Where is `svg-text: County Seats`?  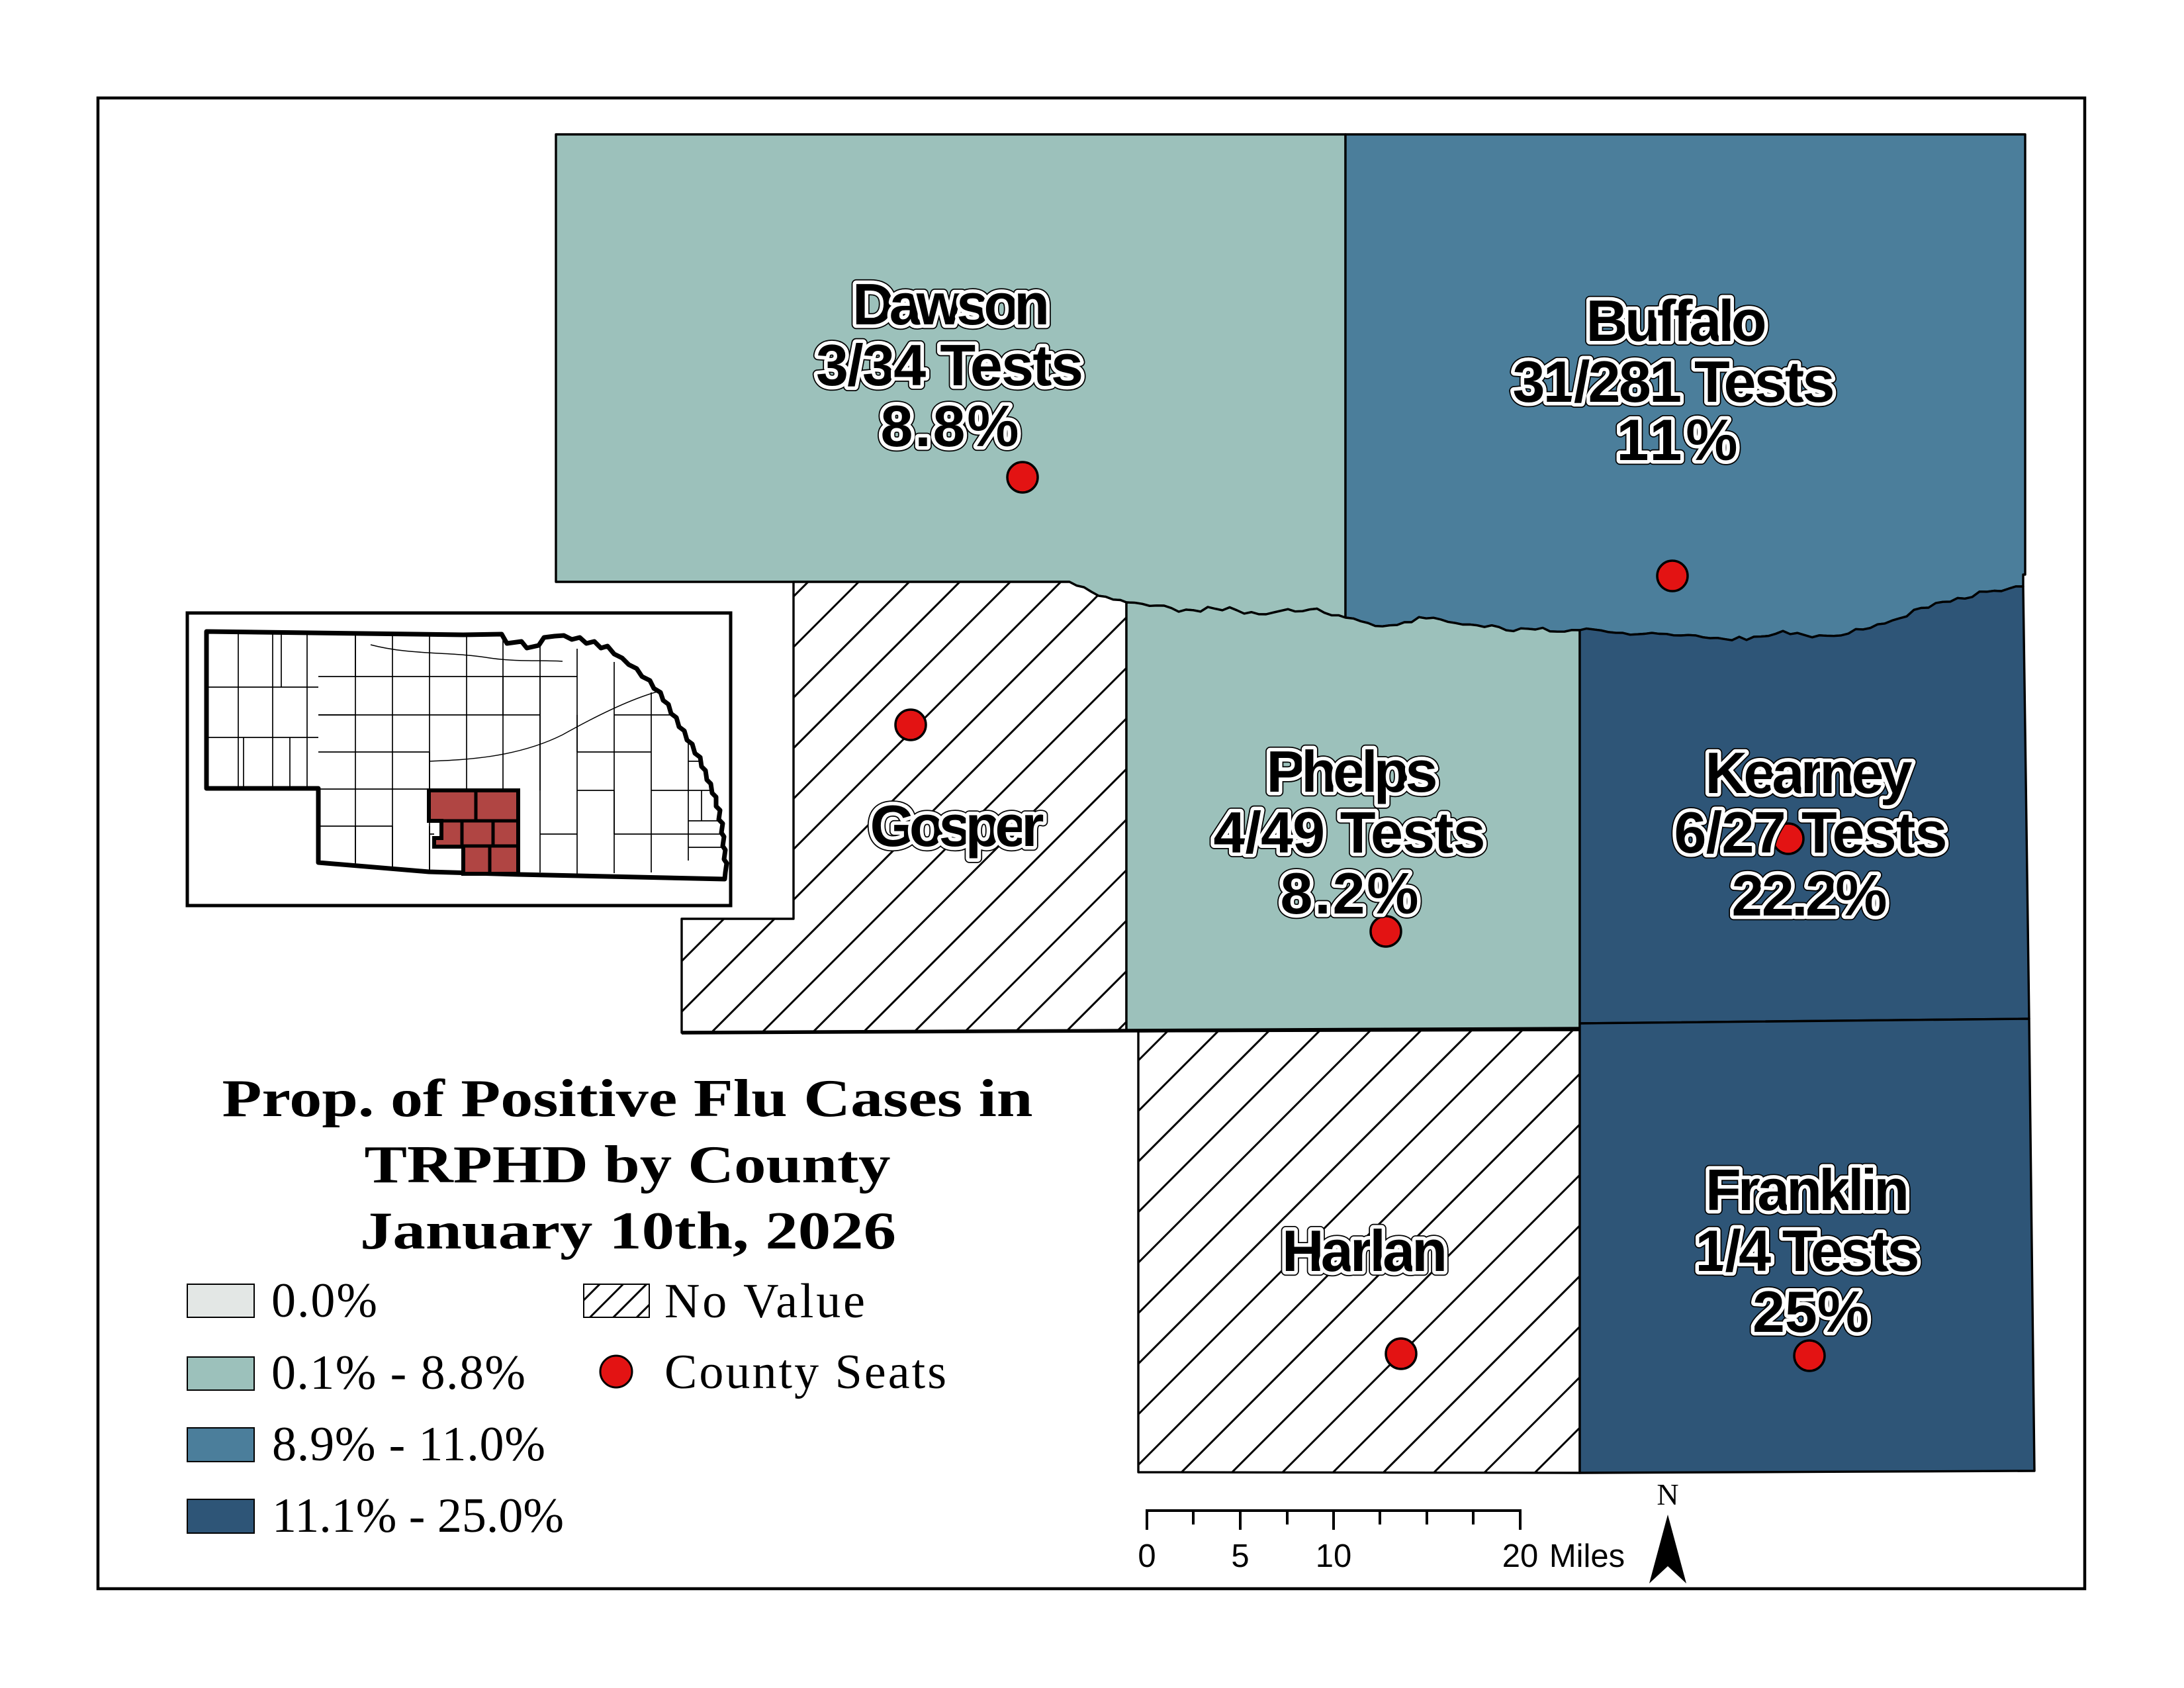
svg-text: County Seats is located at coordinates (805, 1372).